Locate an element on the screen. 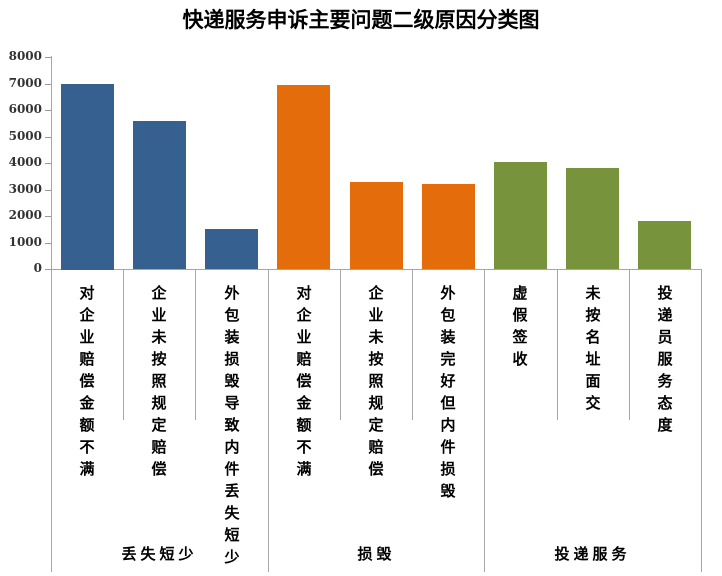 Image resolution: width=722 pixels, height=576 pixels. y-tick-label: 4000 is located at coordinates (25, 162).